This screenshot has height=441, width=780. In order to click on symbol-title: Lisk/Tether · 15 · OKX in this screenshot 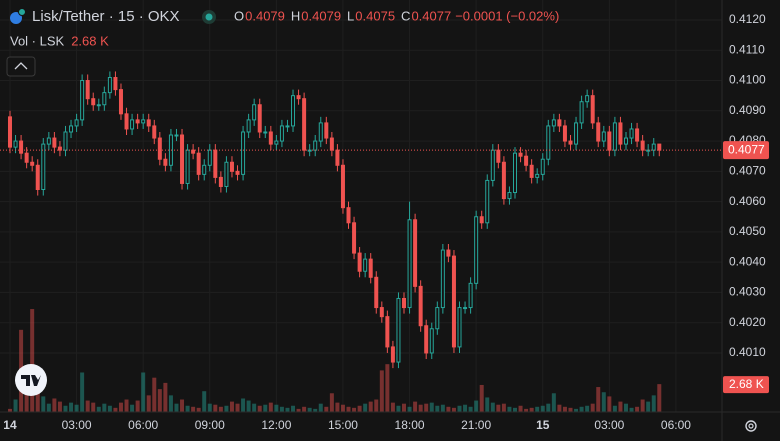, I will do `click(106, 16)`.